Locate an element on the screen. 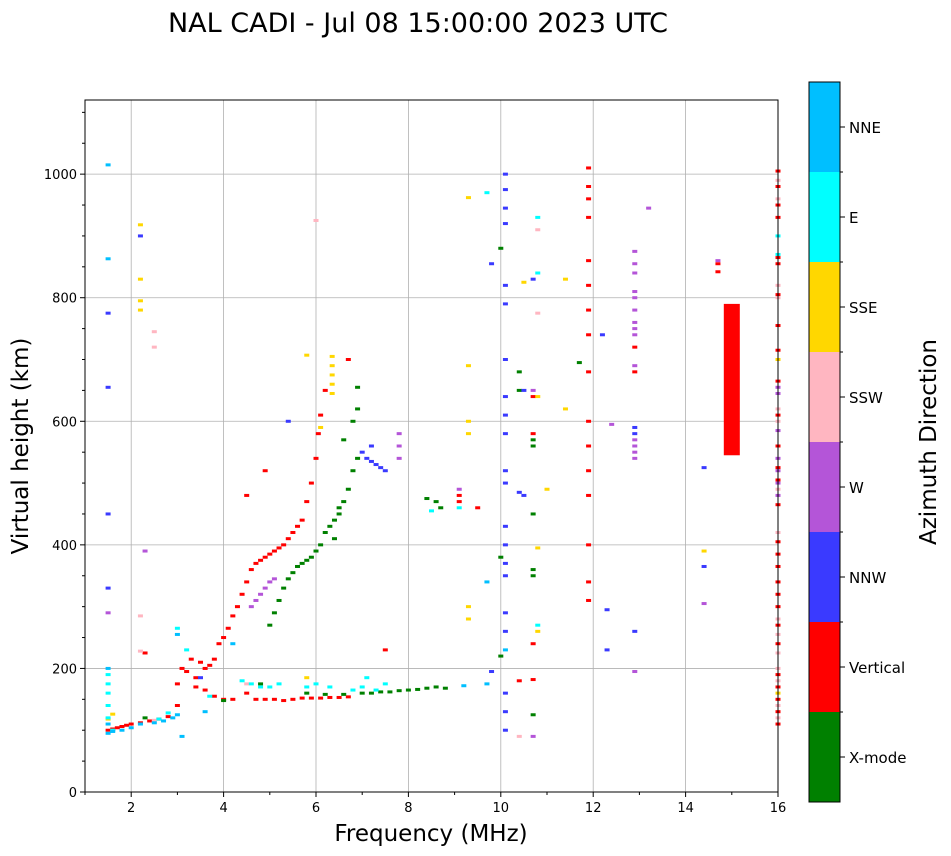 This screenshot has height=856, width=951. data-block is located at coordinates (731, 379).